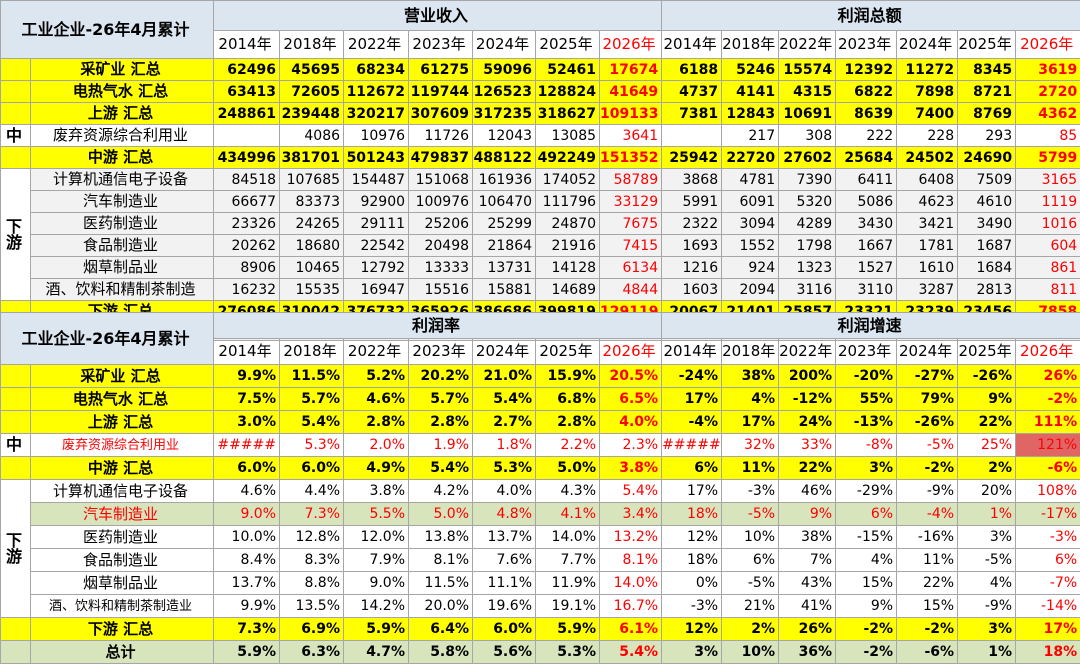  What do you see at coordinates (441, 652) in the screenshot?
I see `cell-rate: 5.8%` at bounding box center [441, 652].